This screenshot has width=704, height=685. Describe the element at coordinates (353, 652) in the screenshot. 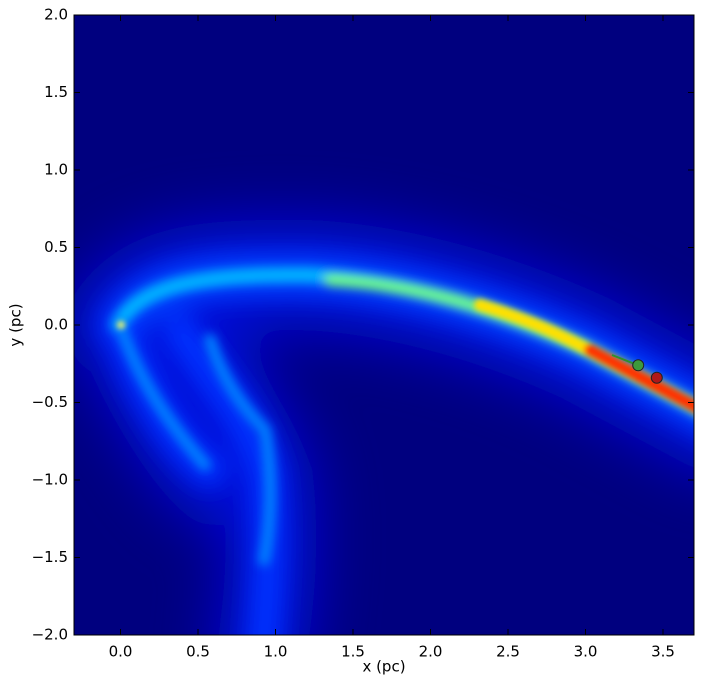

I see `x-tick-label: 1.5` at that location.